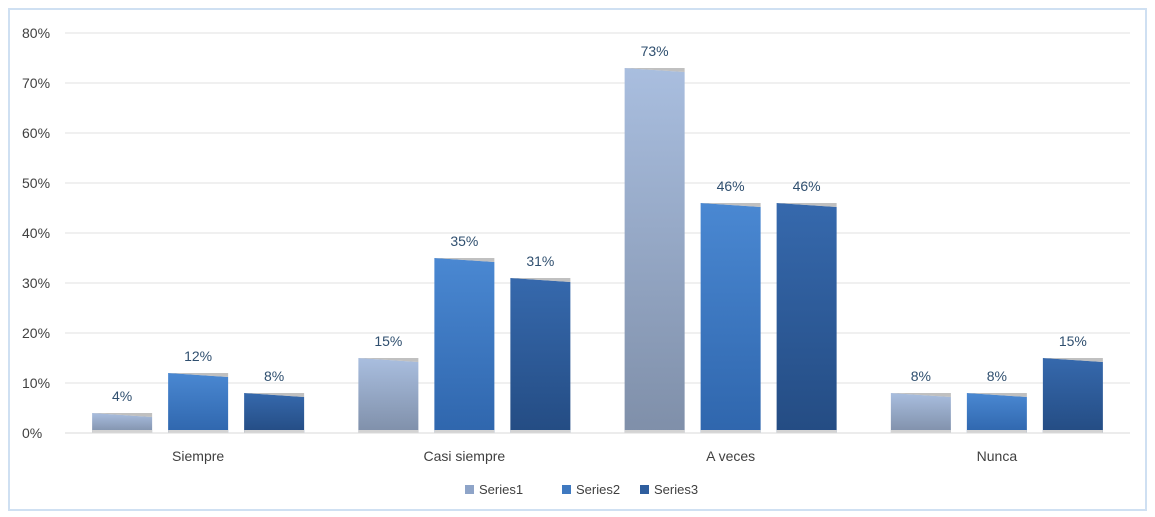 This screenshot has height=517, width=1155. What do you see at coordinates (36, 333) in the screenshot?
I see `y-tick-label: 20%` at bounding box center [36, 333].